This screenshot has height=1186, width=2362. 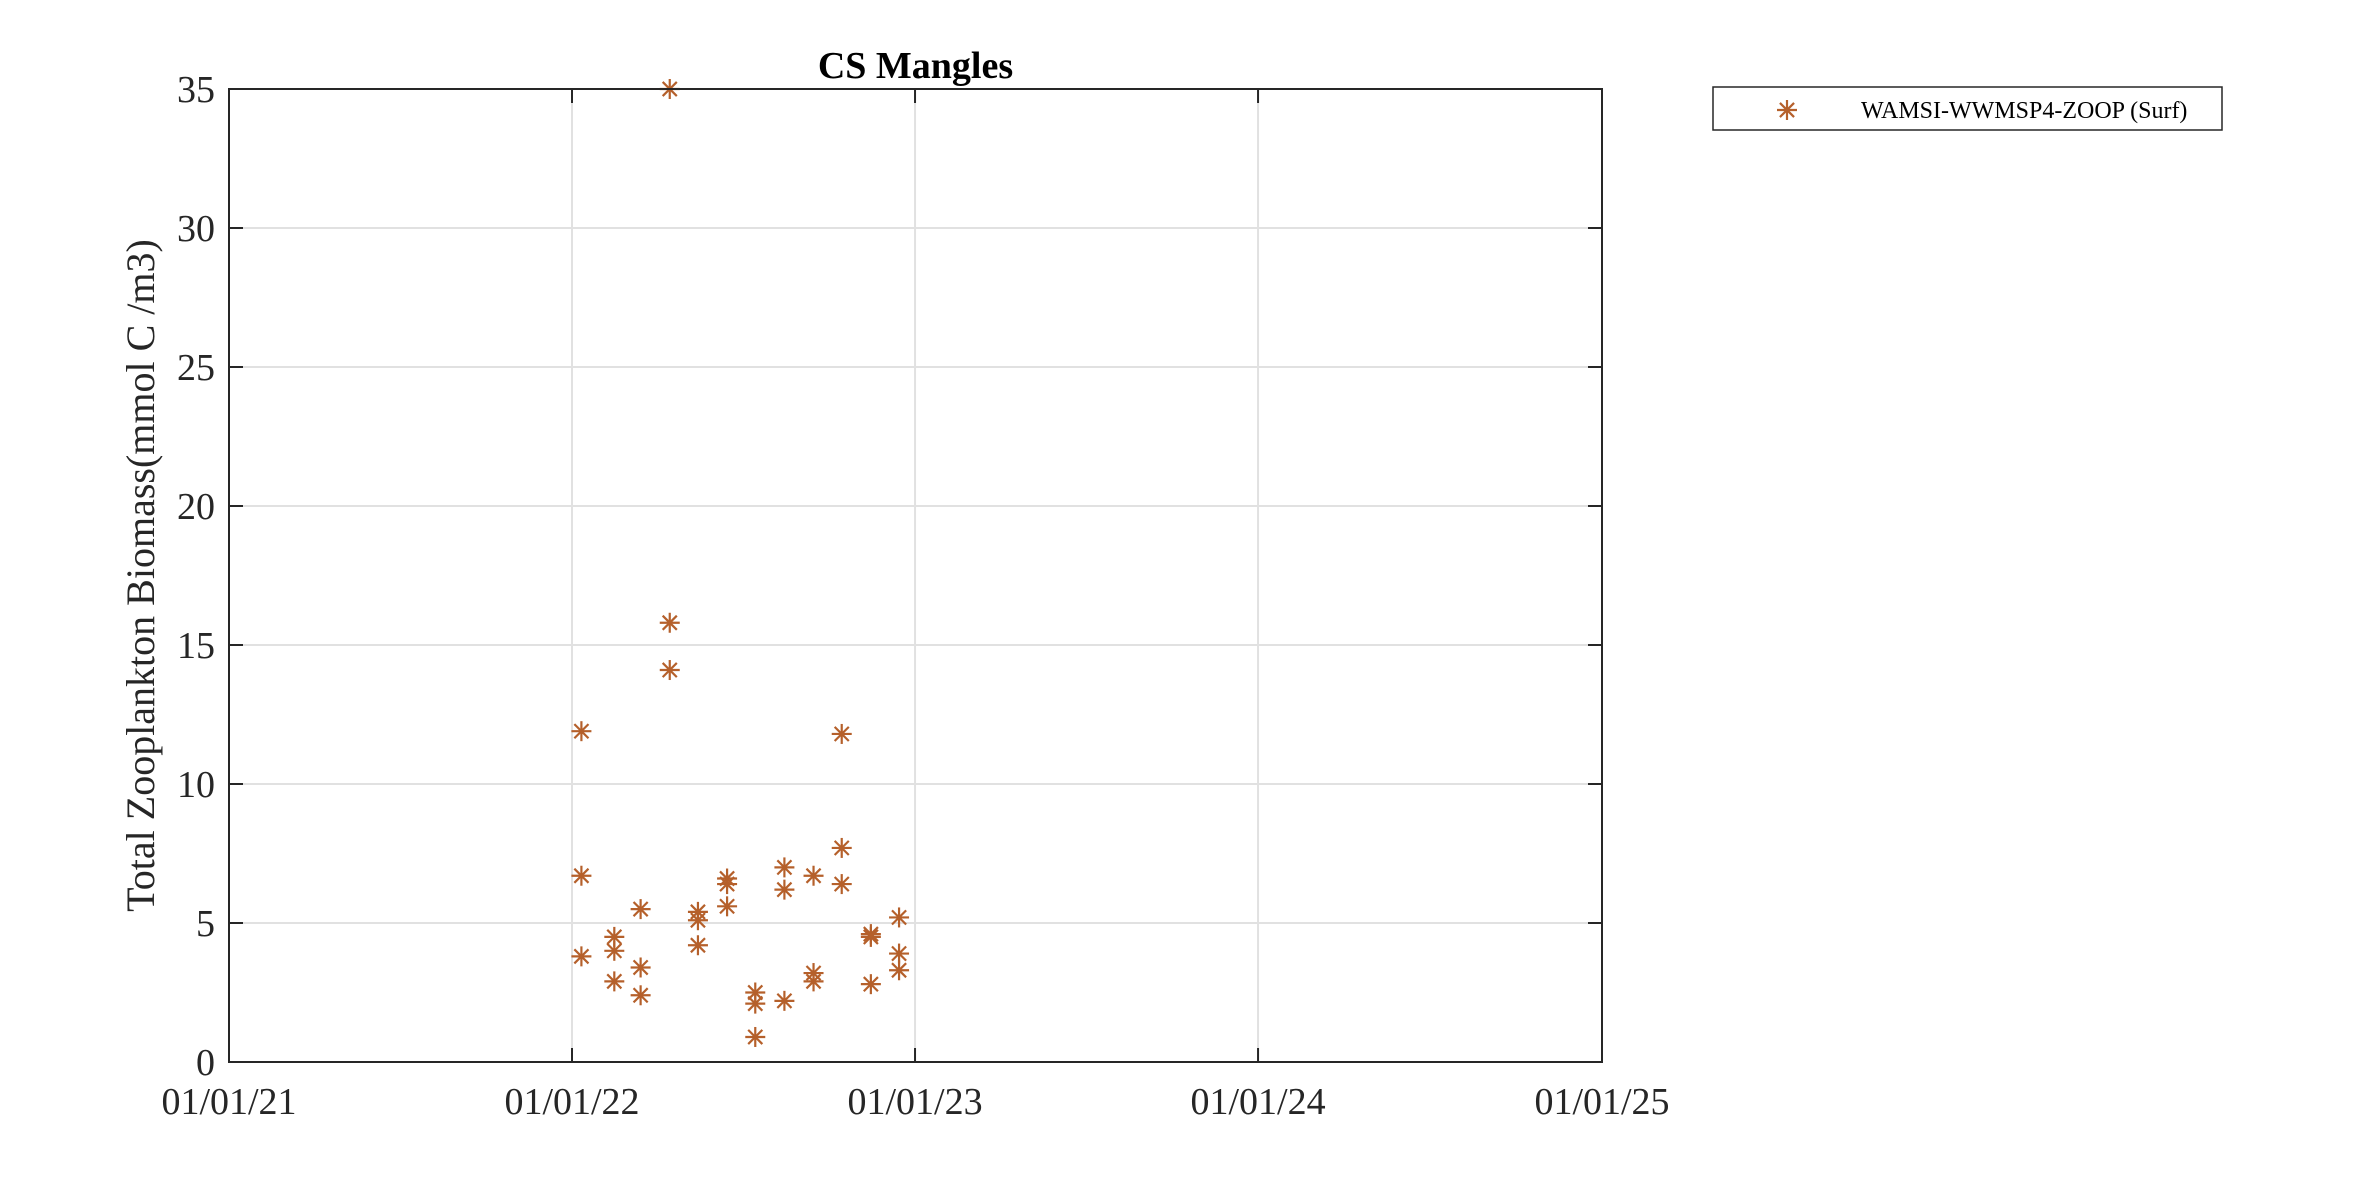 I want to click on y-tick-label: 15, so click(x=196, y=646).